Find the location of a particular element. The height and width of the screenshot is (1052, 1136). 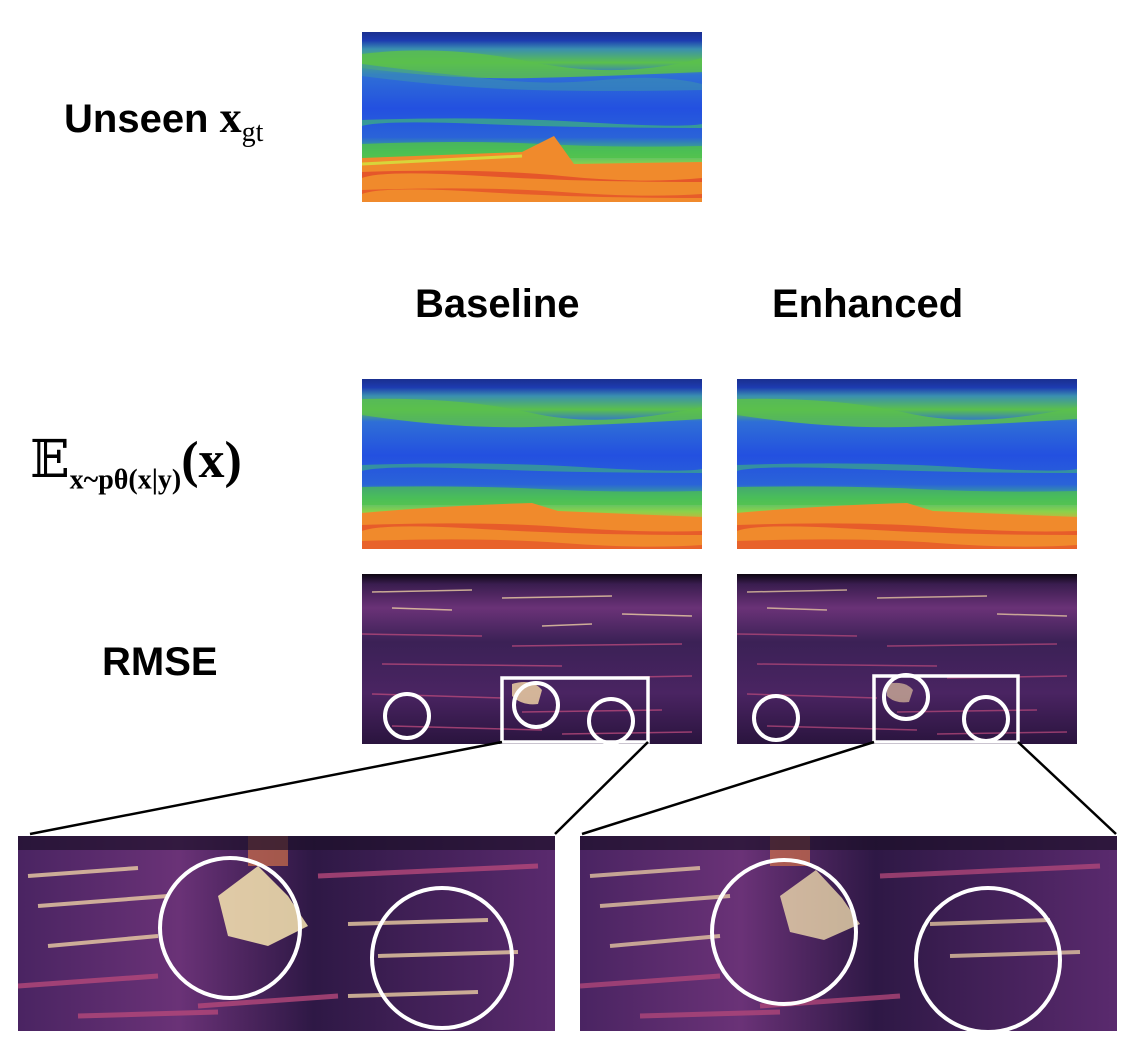

expectation-operator: 𝔼 is located at coordinates (50, 460).